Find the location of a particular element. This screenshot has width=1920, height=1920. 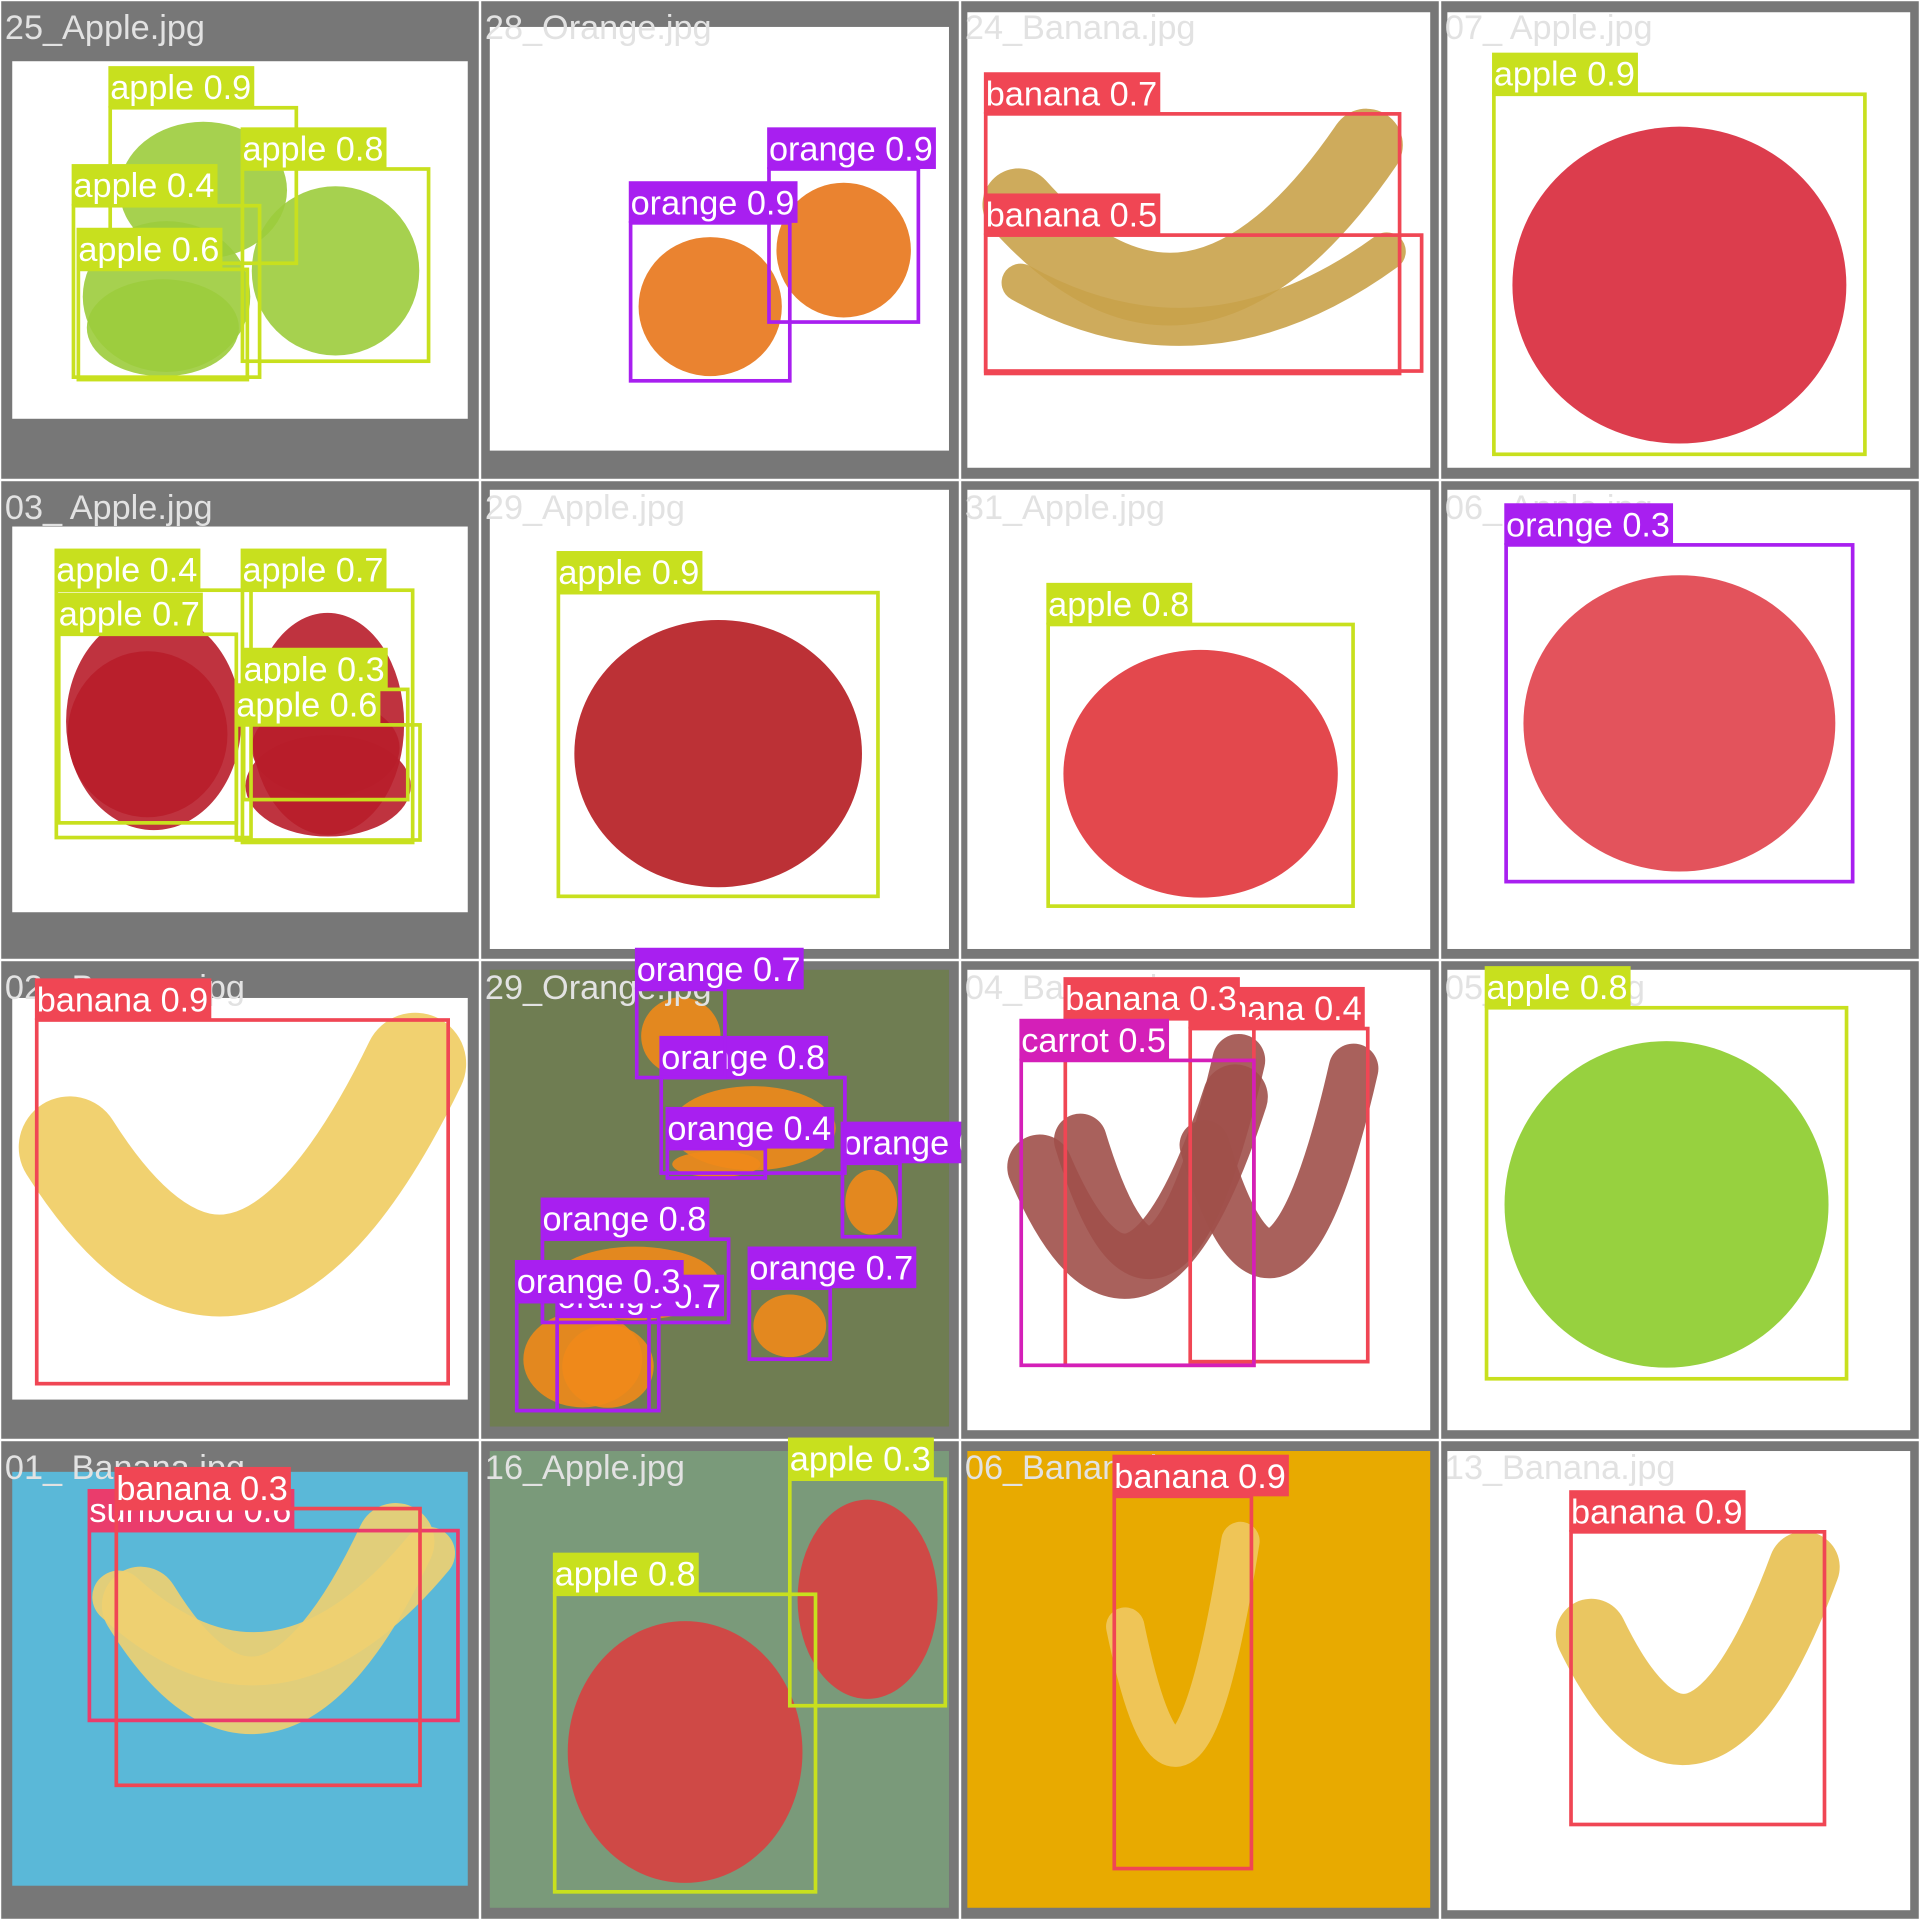

detection-label: carrot 0.5 is located at coordinates (1093, 1041).